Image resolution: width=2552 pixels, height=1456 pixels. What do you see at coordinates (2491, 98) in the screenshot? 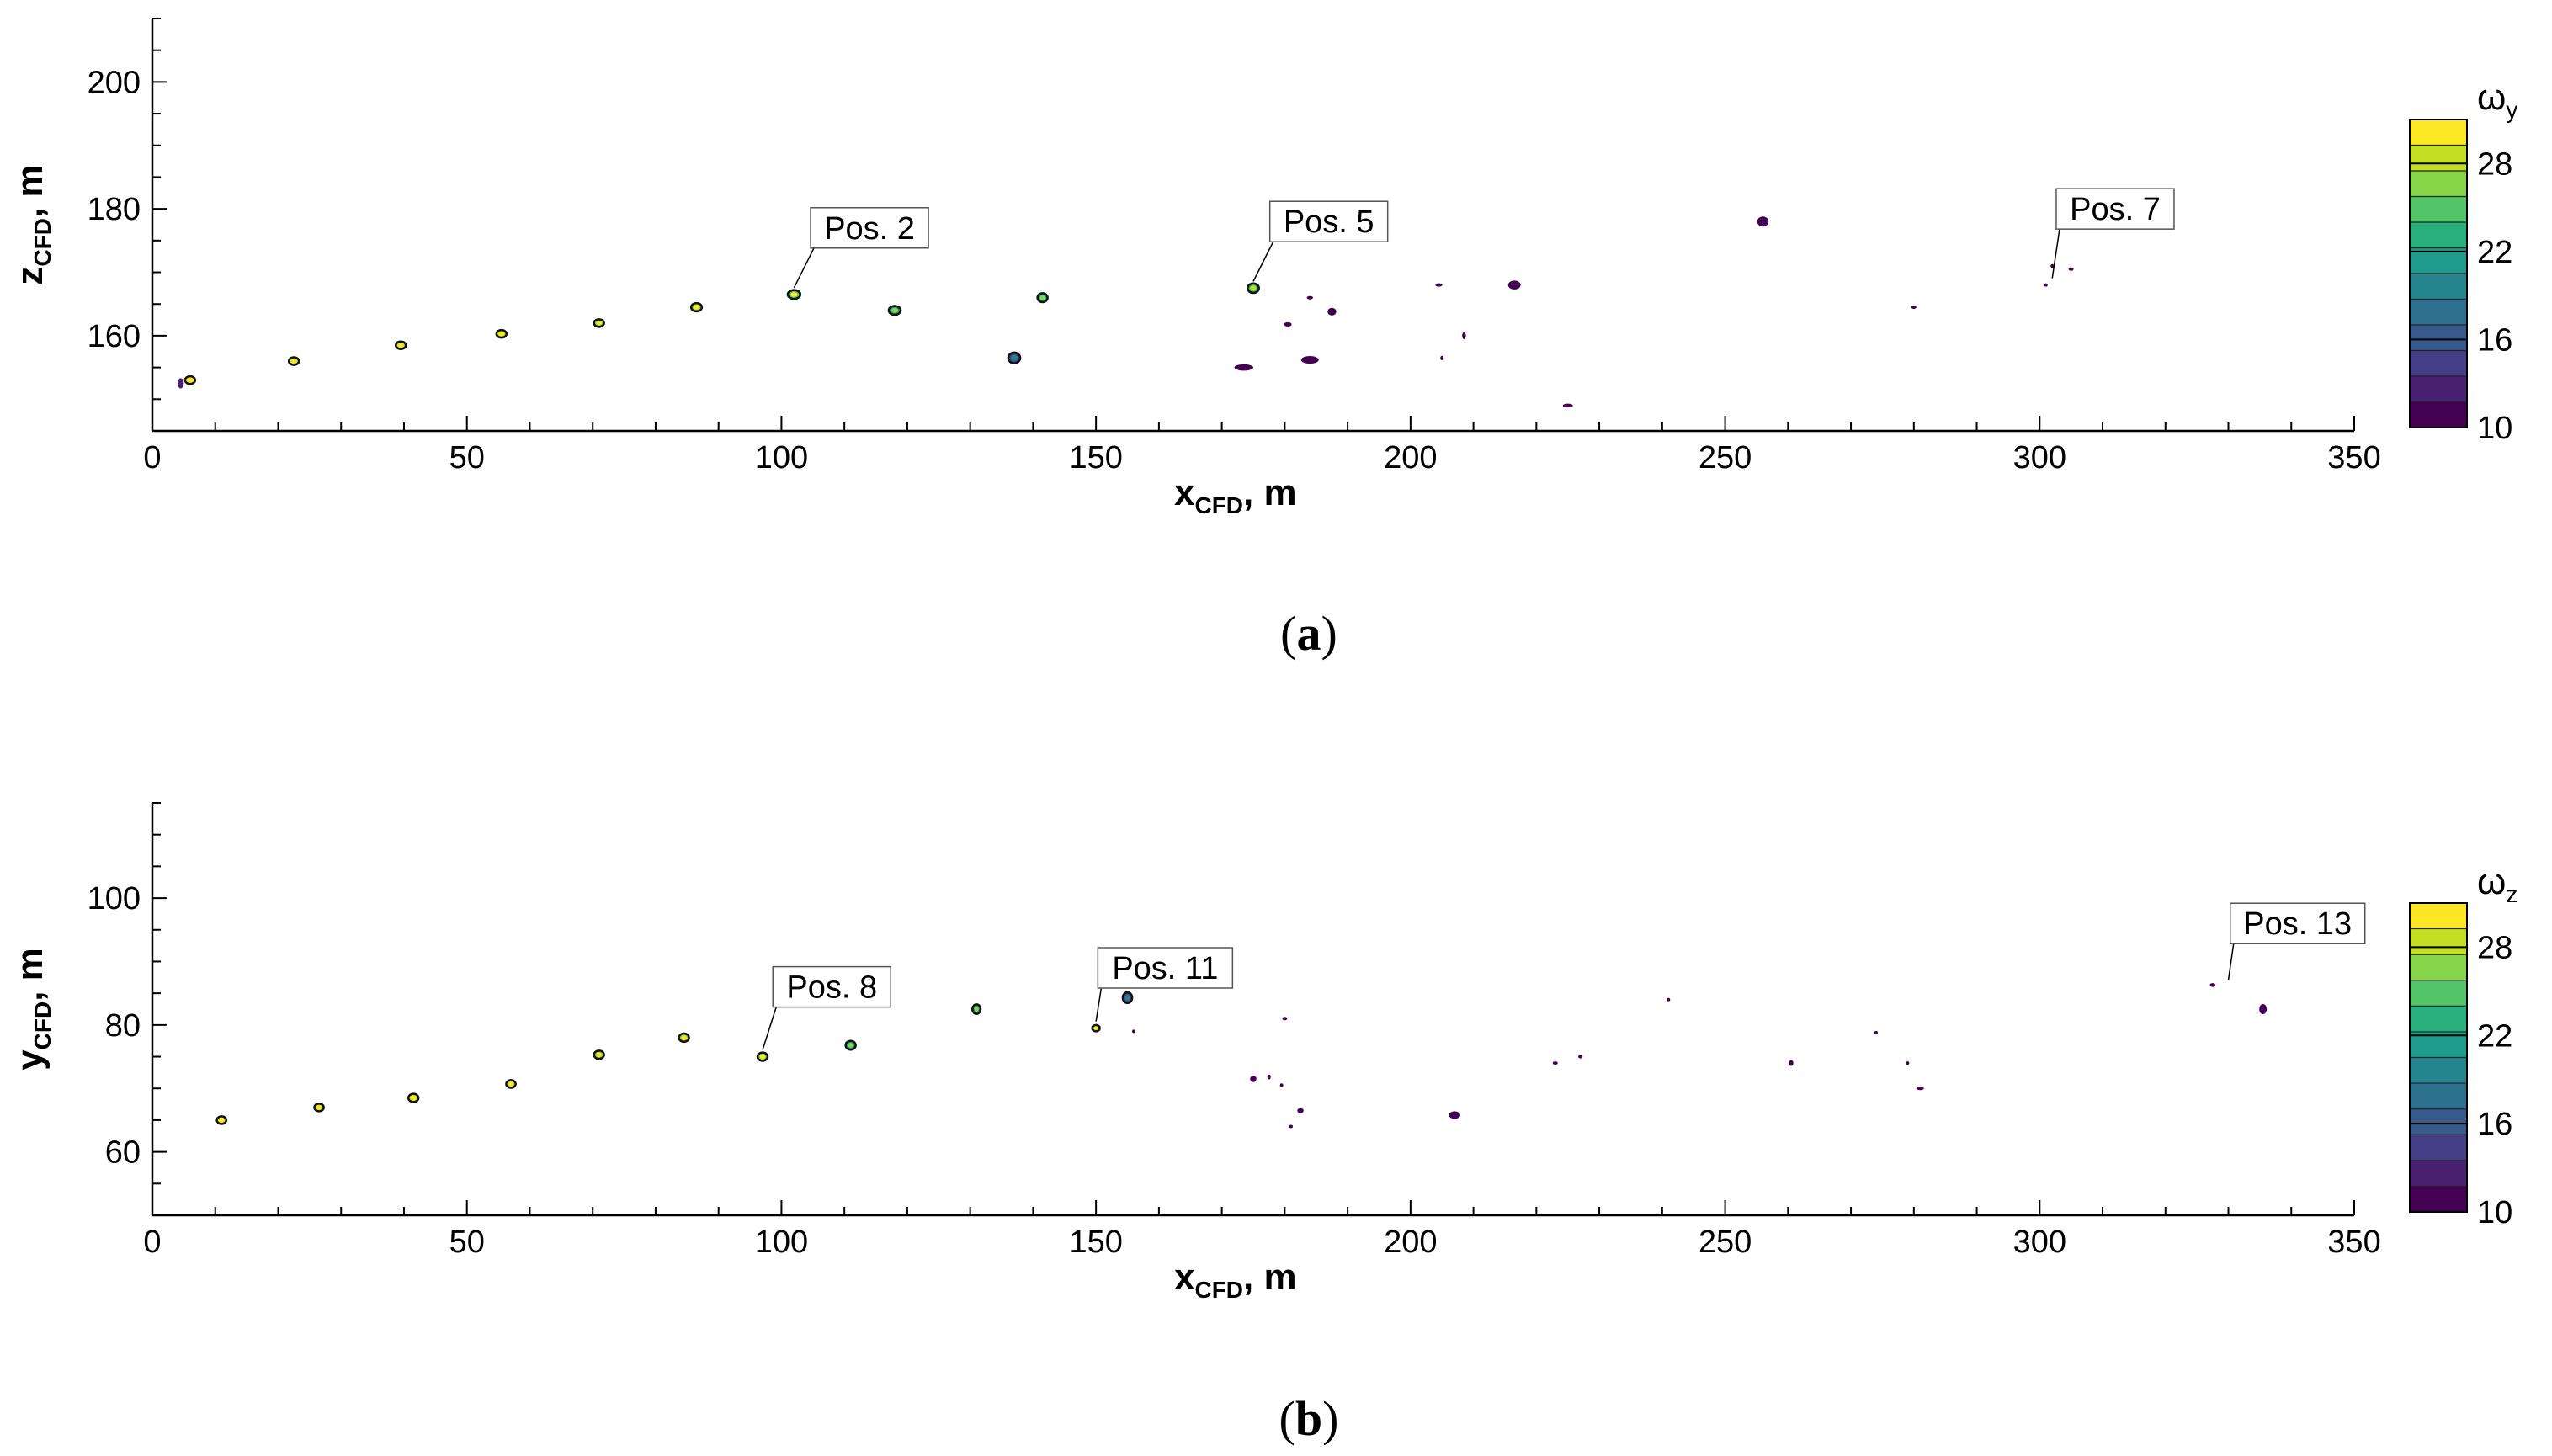
I see `colorbar-title-symbol-a: ω` at bounding box center [2491, 98].